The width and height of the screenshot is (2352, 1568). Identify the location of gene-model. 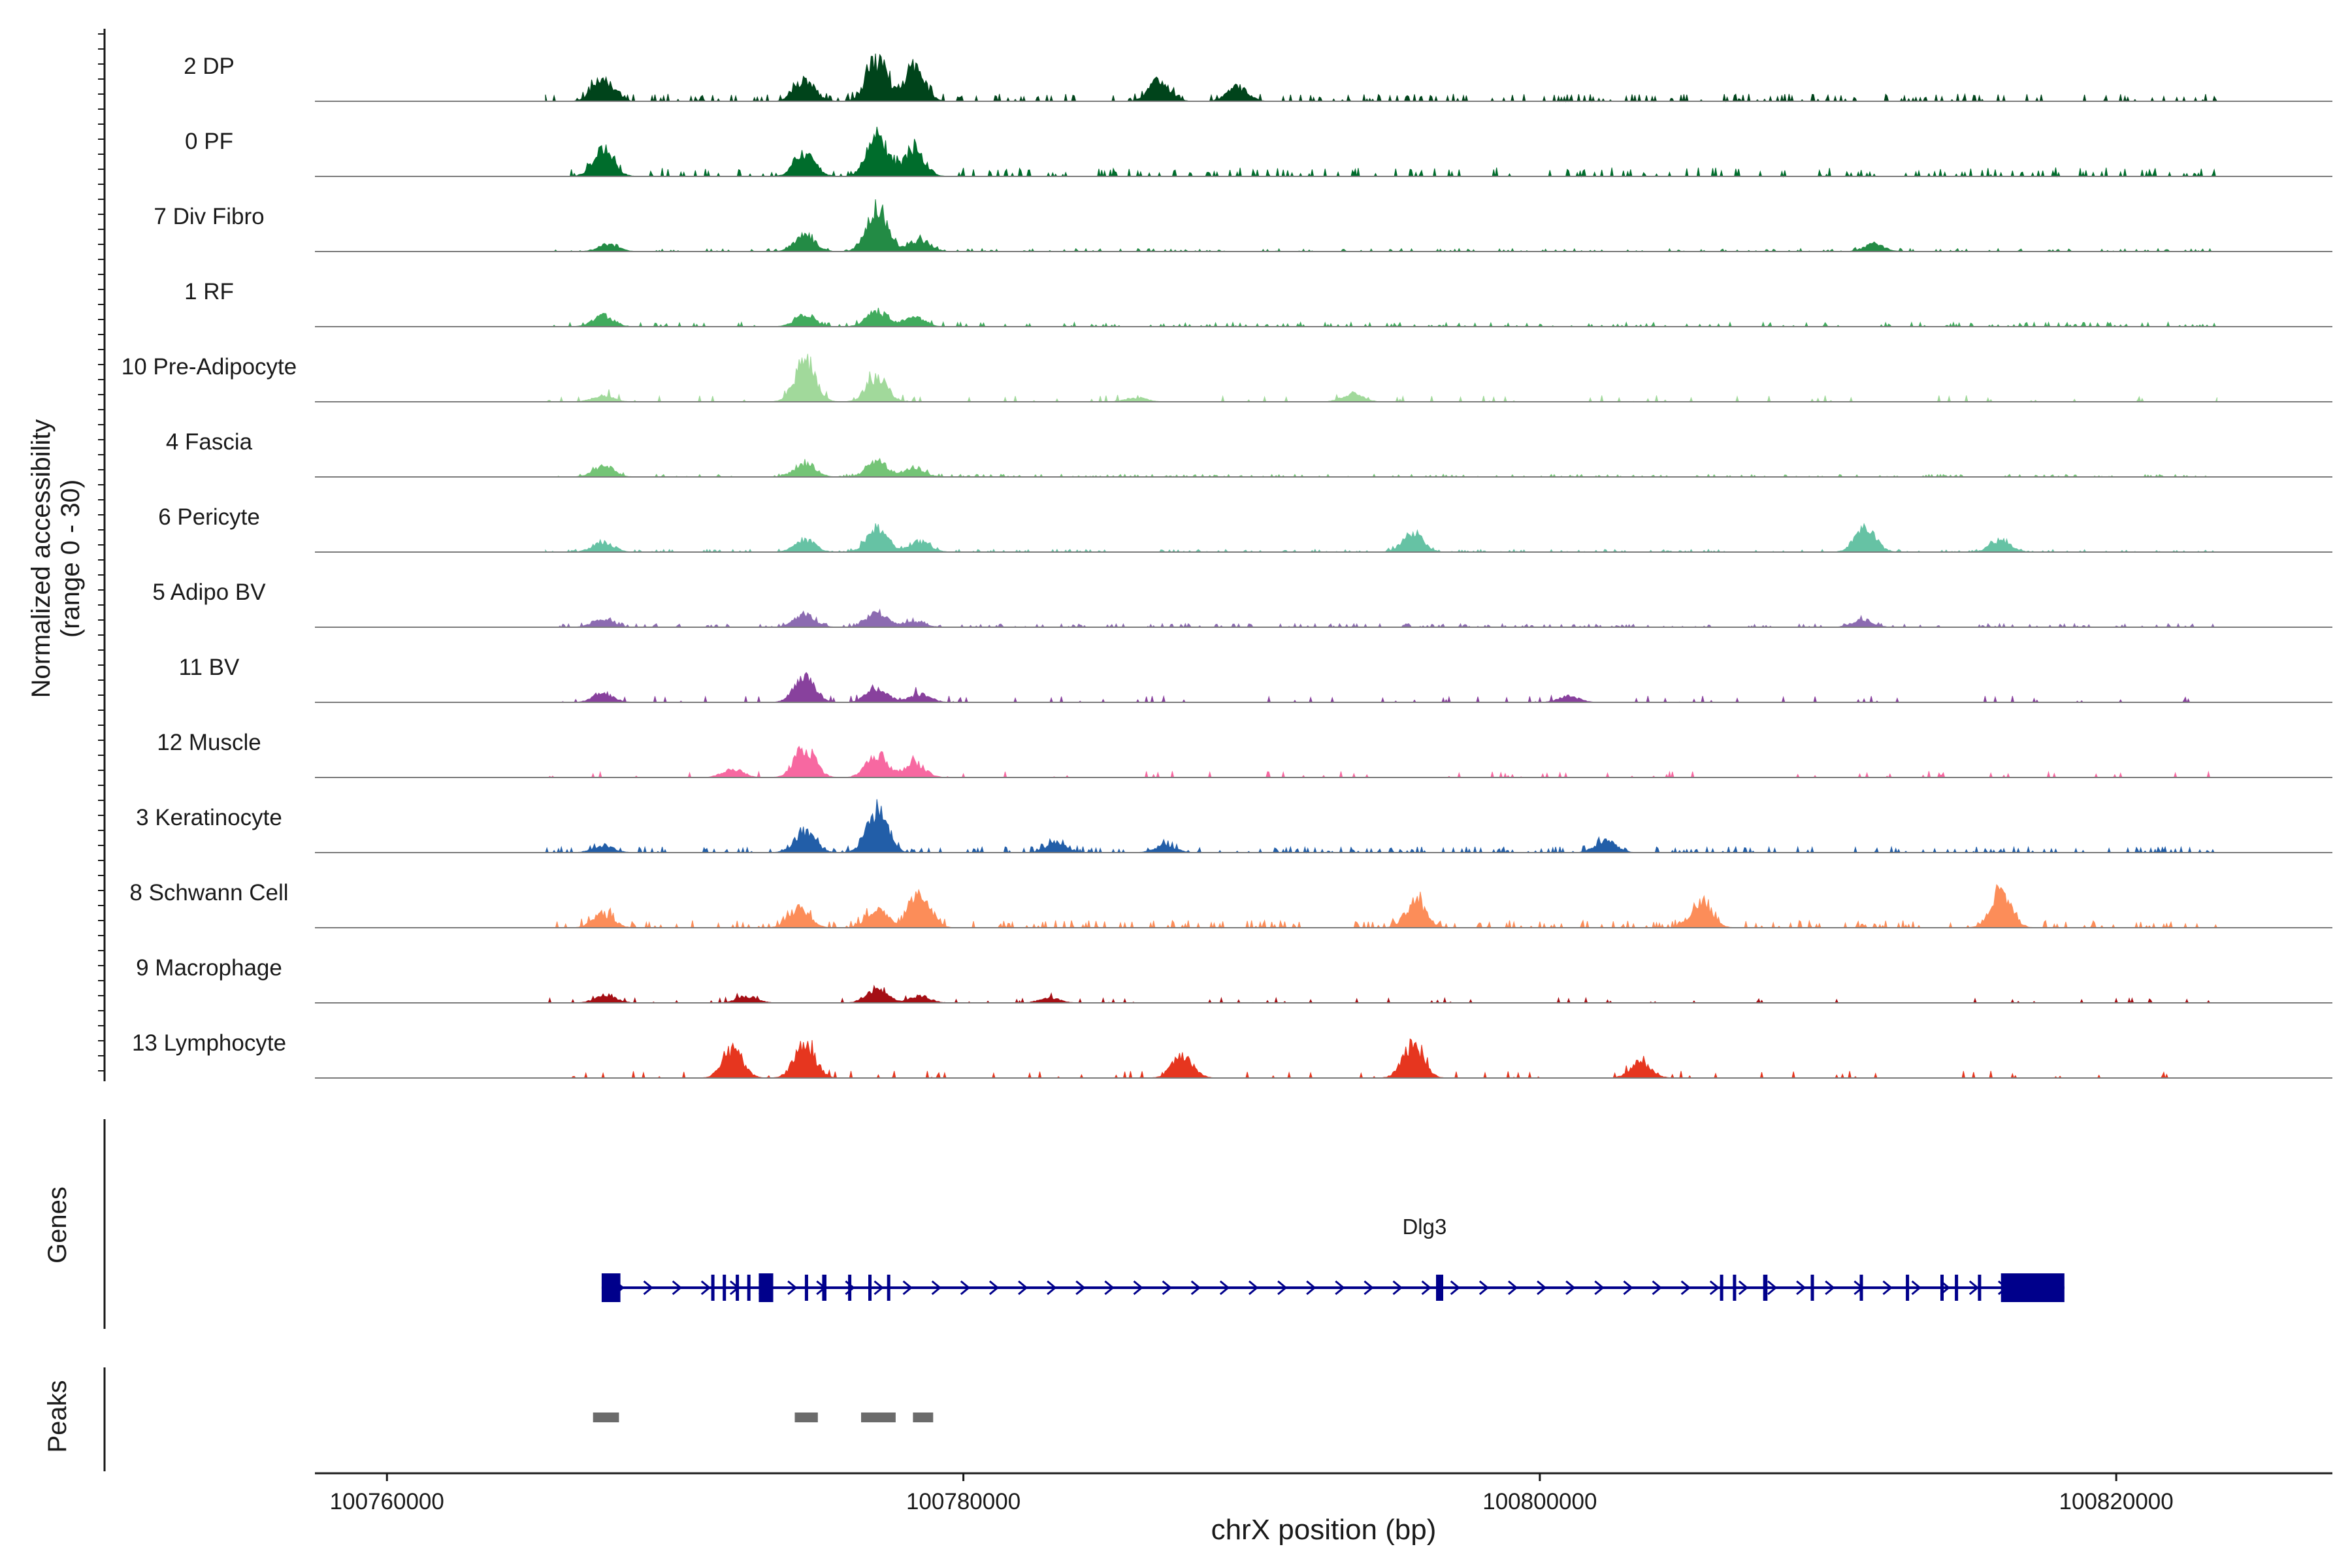
(1333, 1287).